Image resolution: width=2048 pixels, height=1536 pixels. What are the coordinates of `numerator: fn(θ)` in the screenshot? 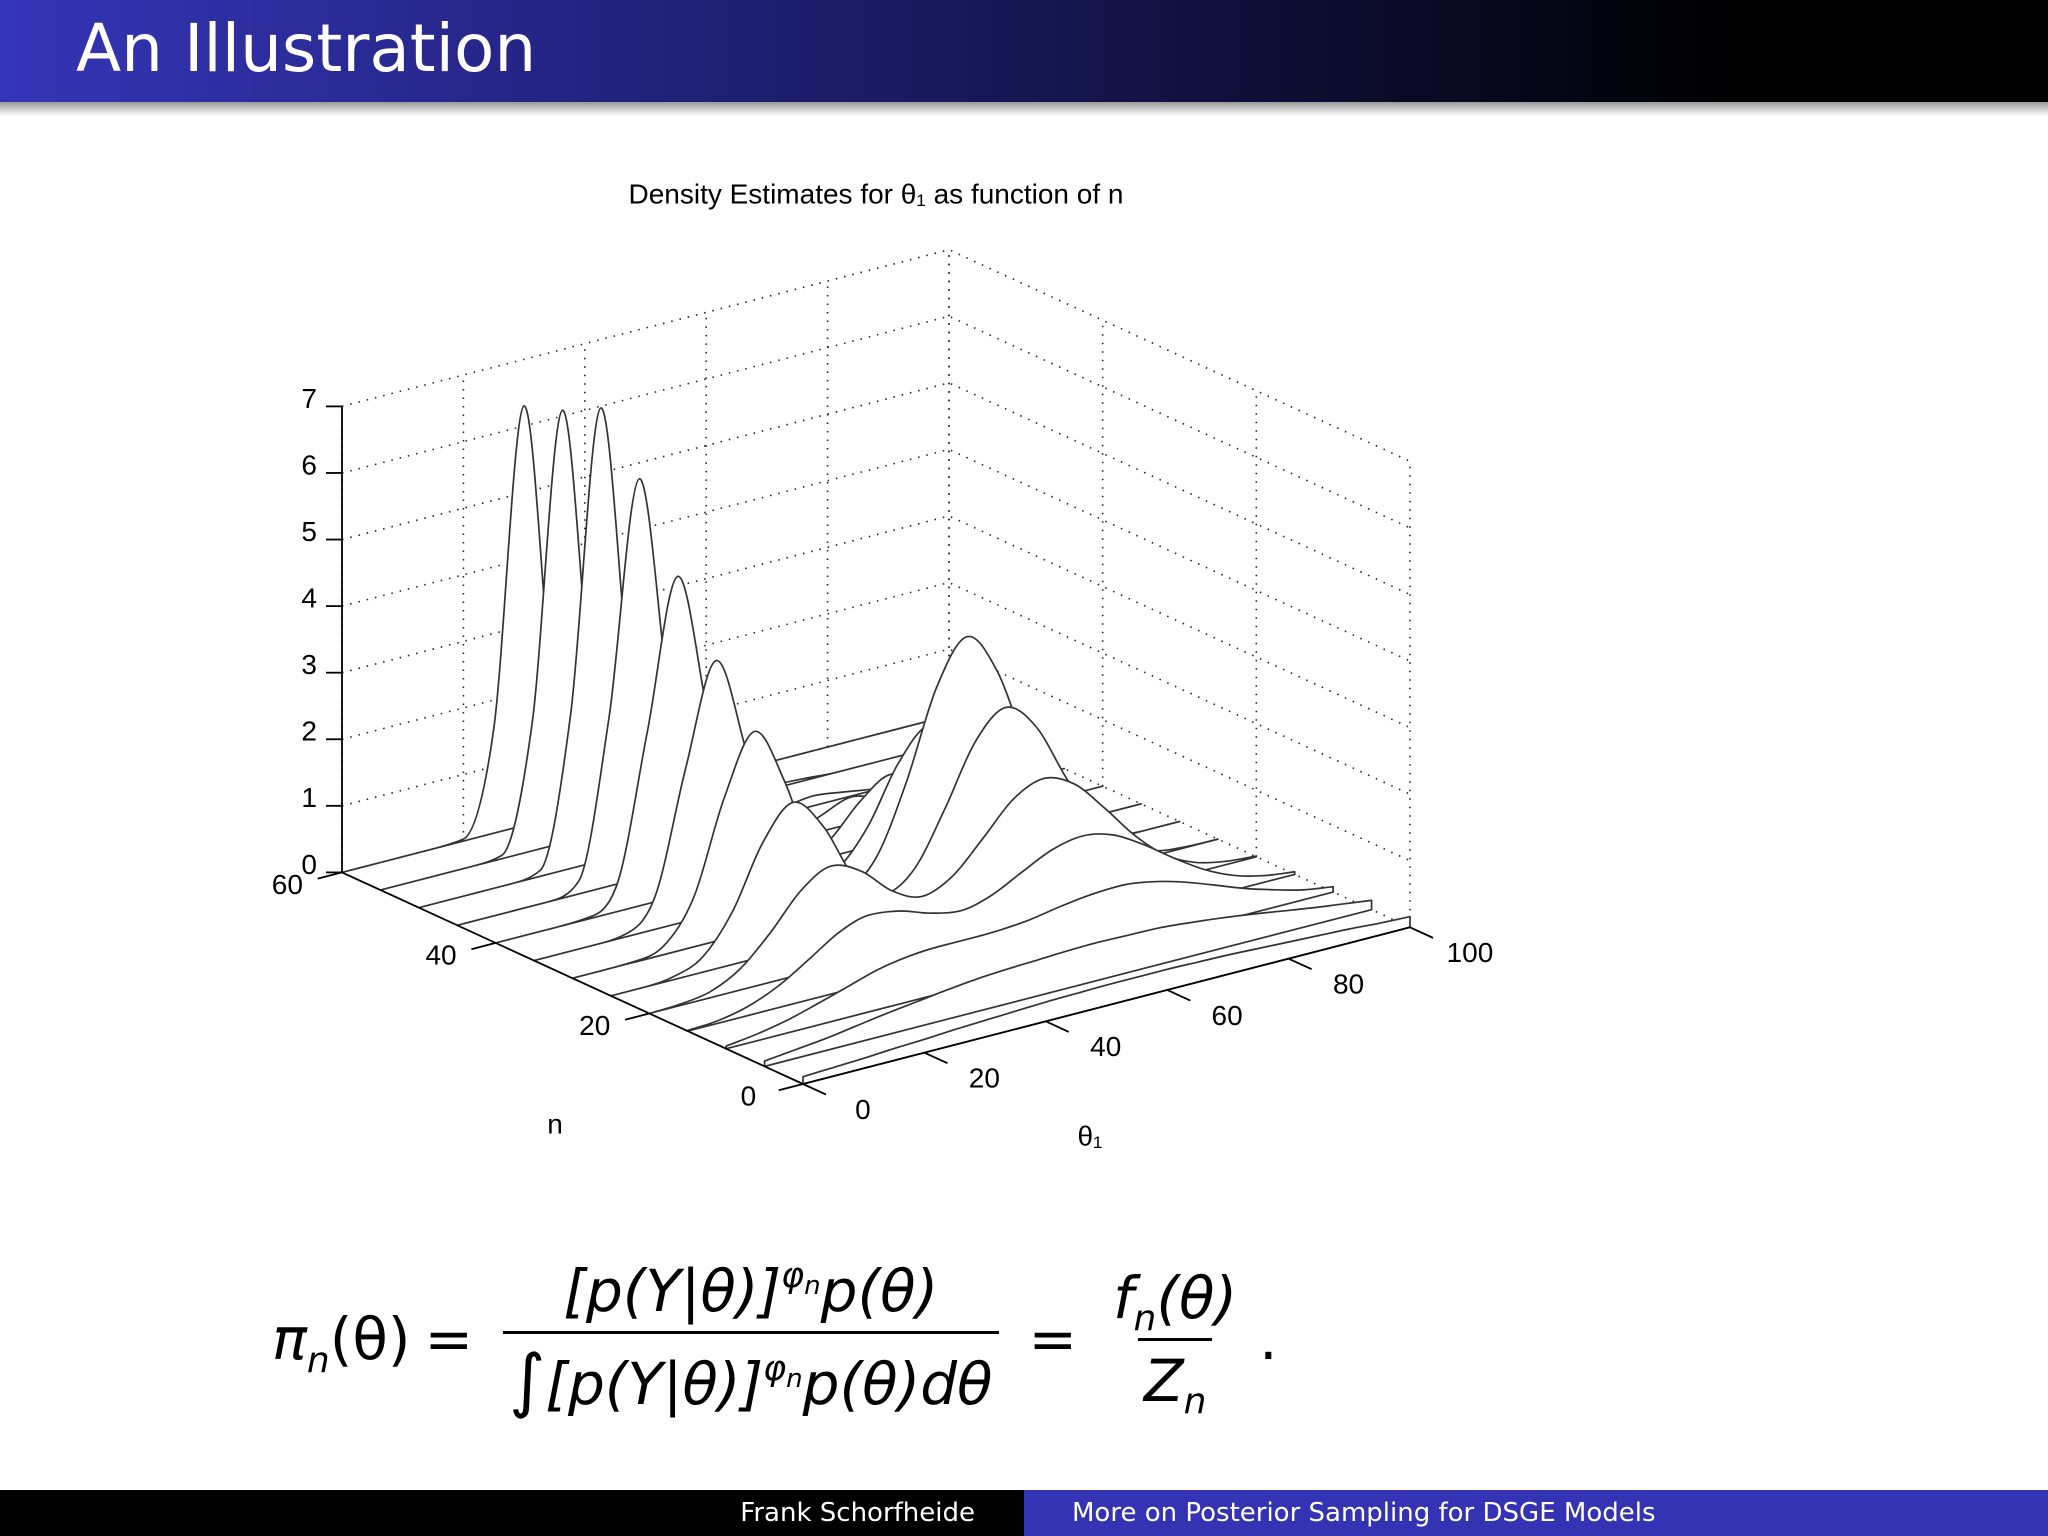 It's located at (1175, 1301).